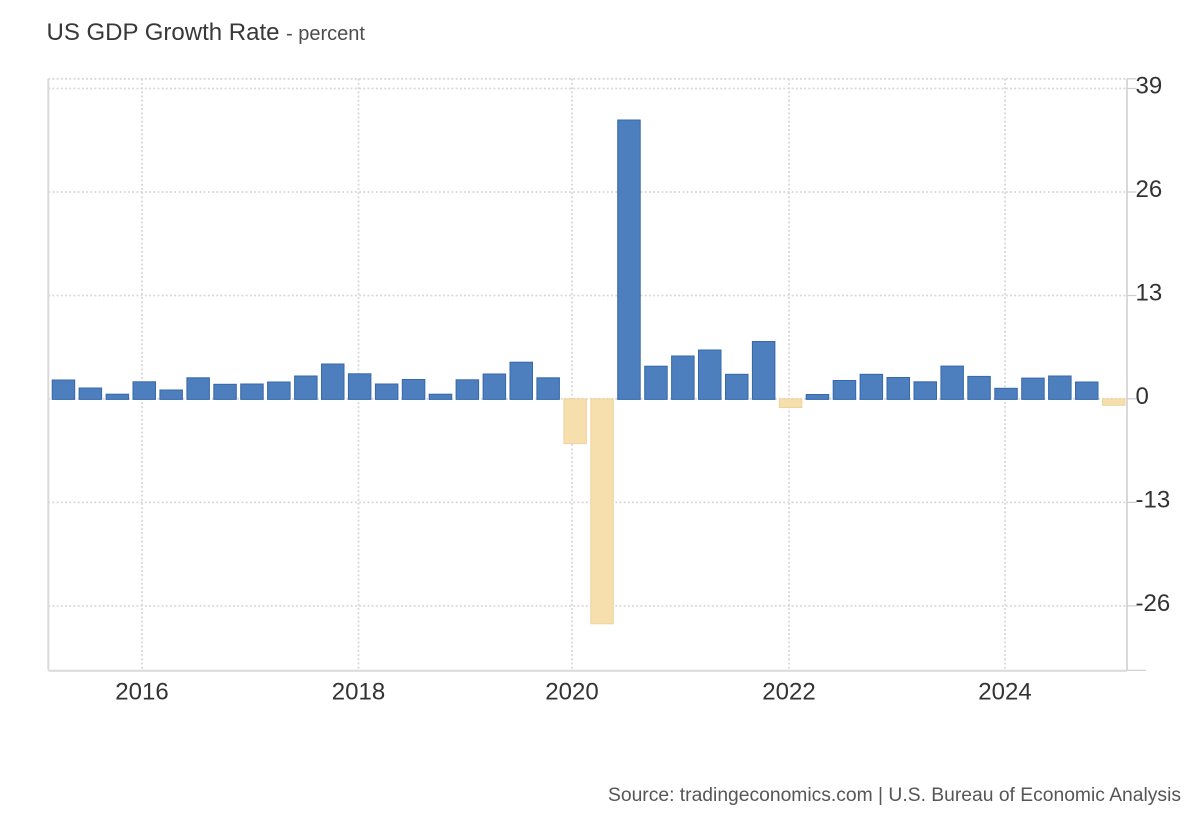 The height and width of the screenshot is (820, 1200). I want to click on svg-text: -26, so click(1153, 603).